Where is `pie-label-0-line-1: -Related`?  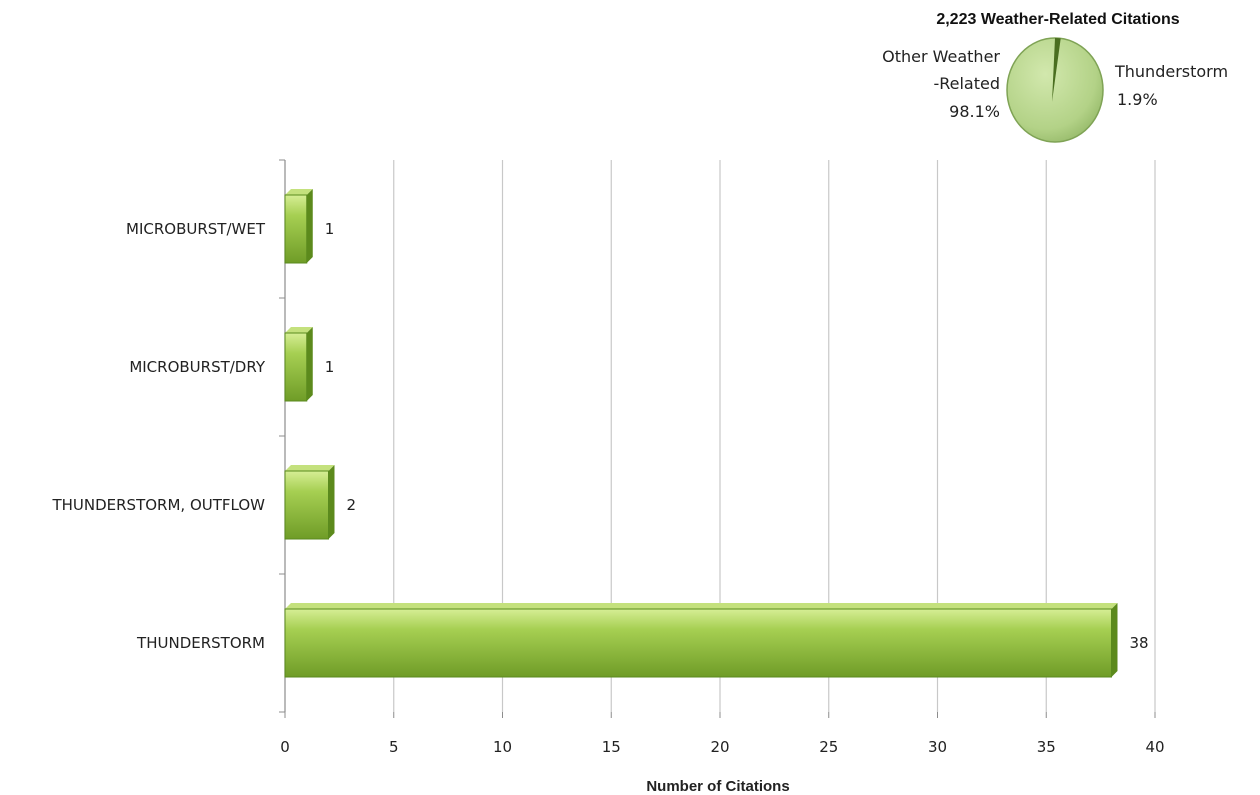
pie-label-0-line-1: -Related is located at coordinates (966, 83).